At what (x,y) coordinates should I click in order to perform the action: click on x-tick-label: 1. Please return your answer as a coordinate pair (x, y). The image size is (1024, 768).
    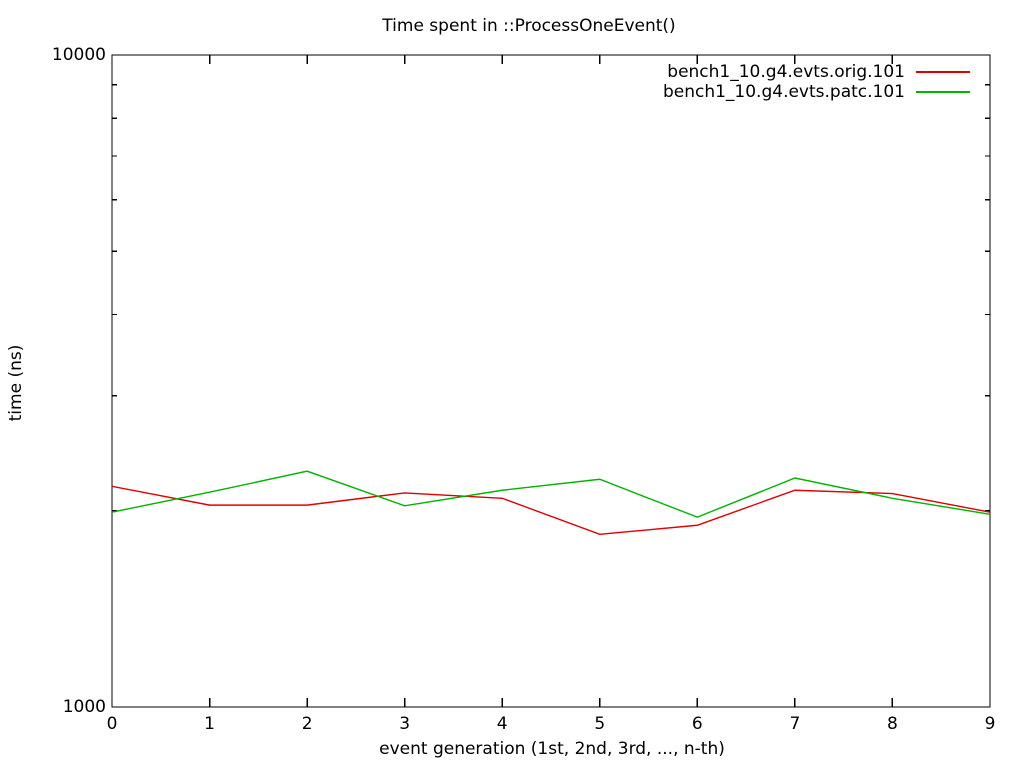
    Looking at the image, I should click on (209, 724).